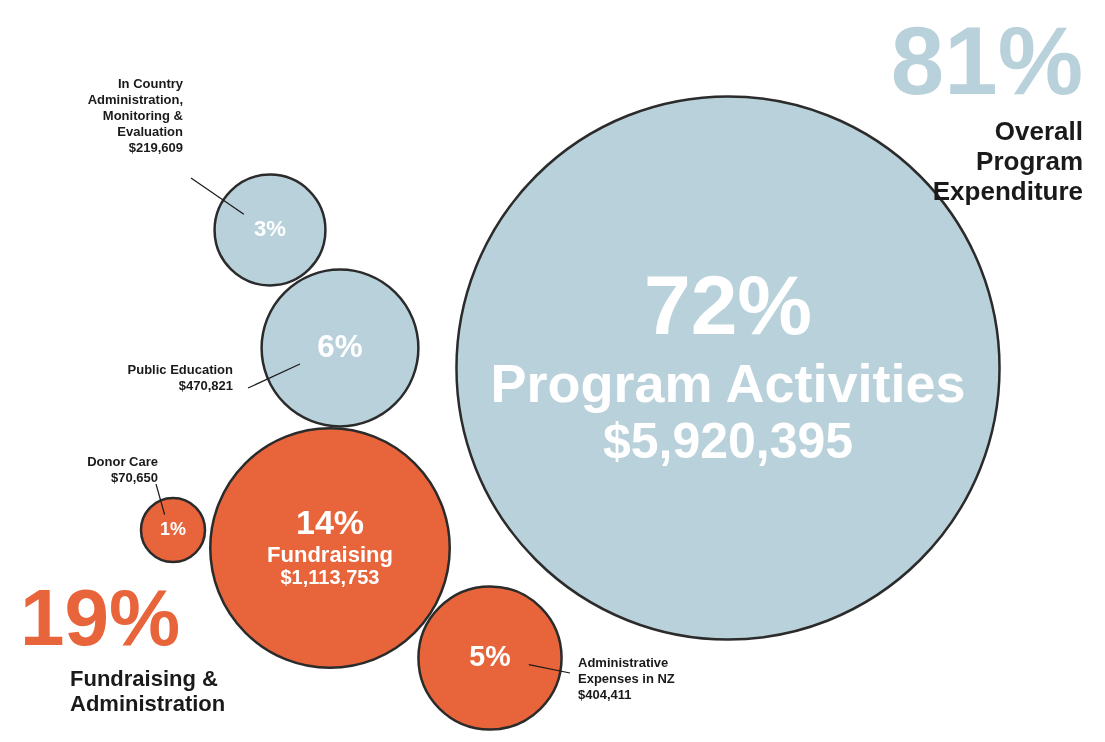 Image resolution: width=1105 pixels, height=742 pixels. I want to click on text: Fundraising & Administration, so click(148, 691).